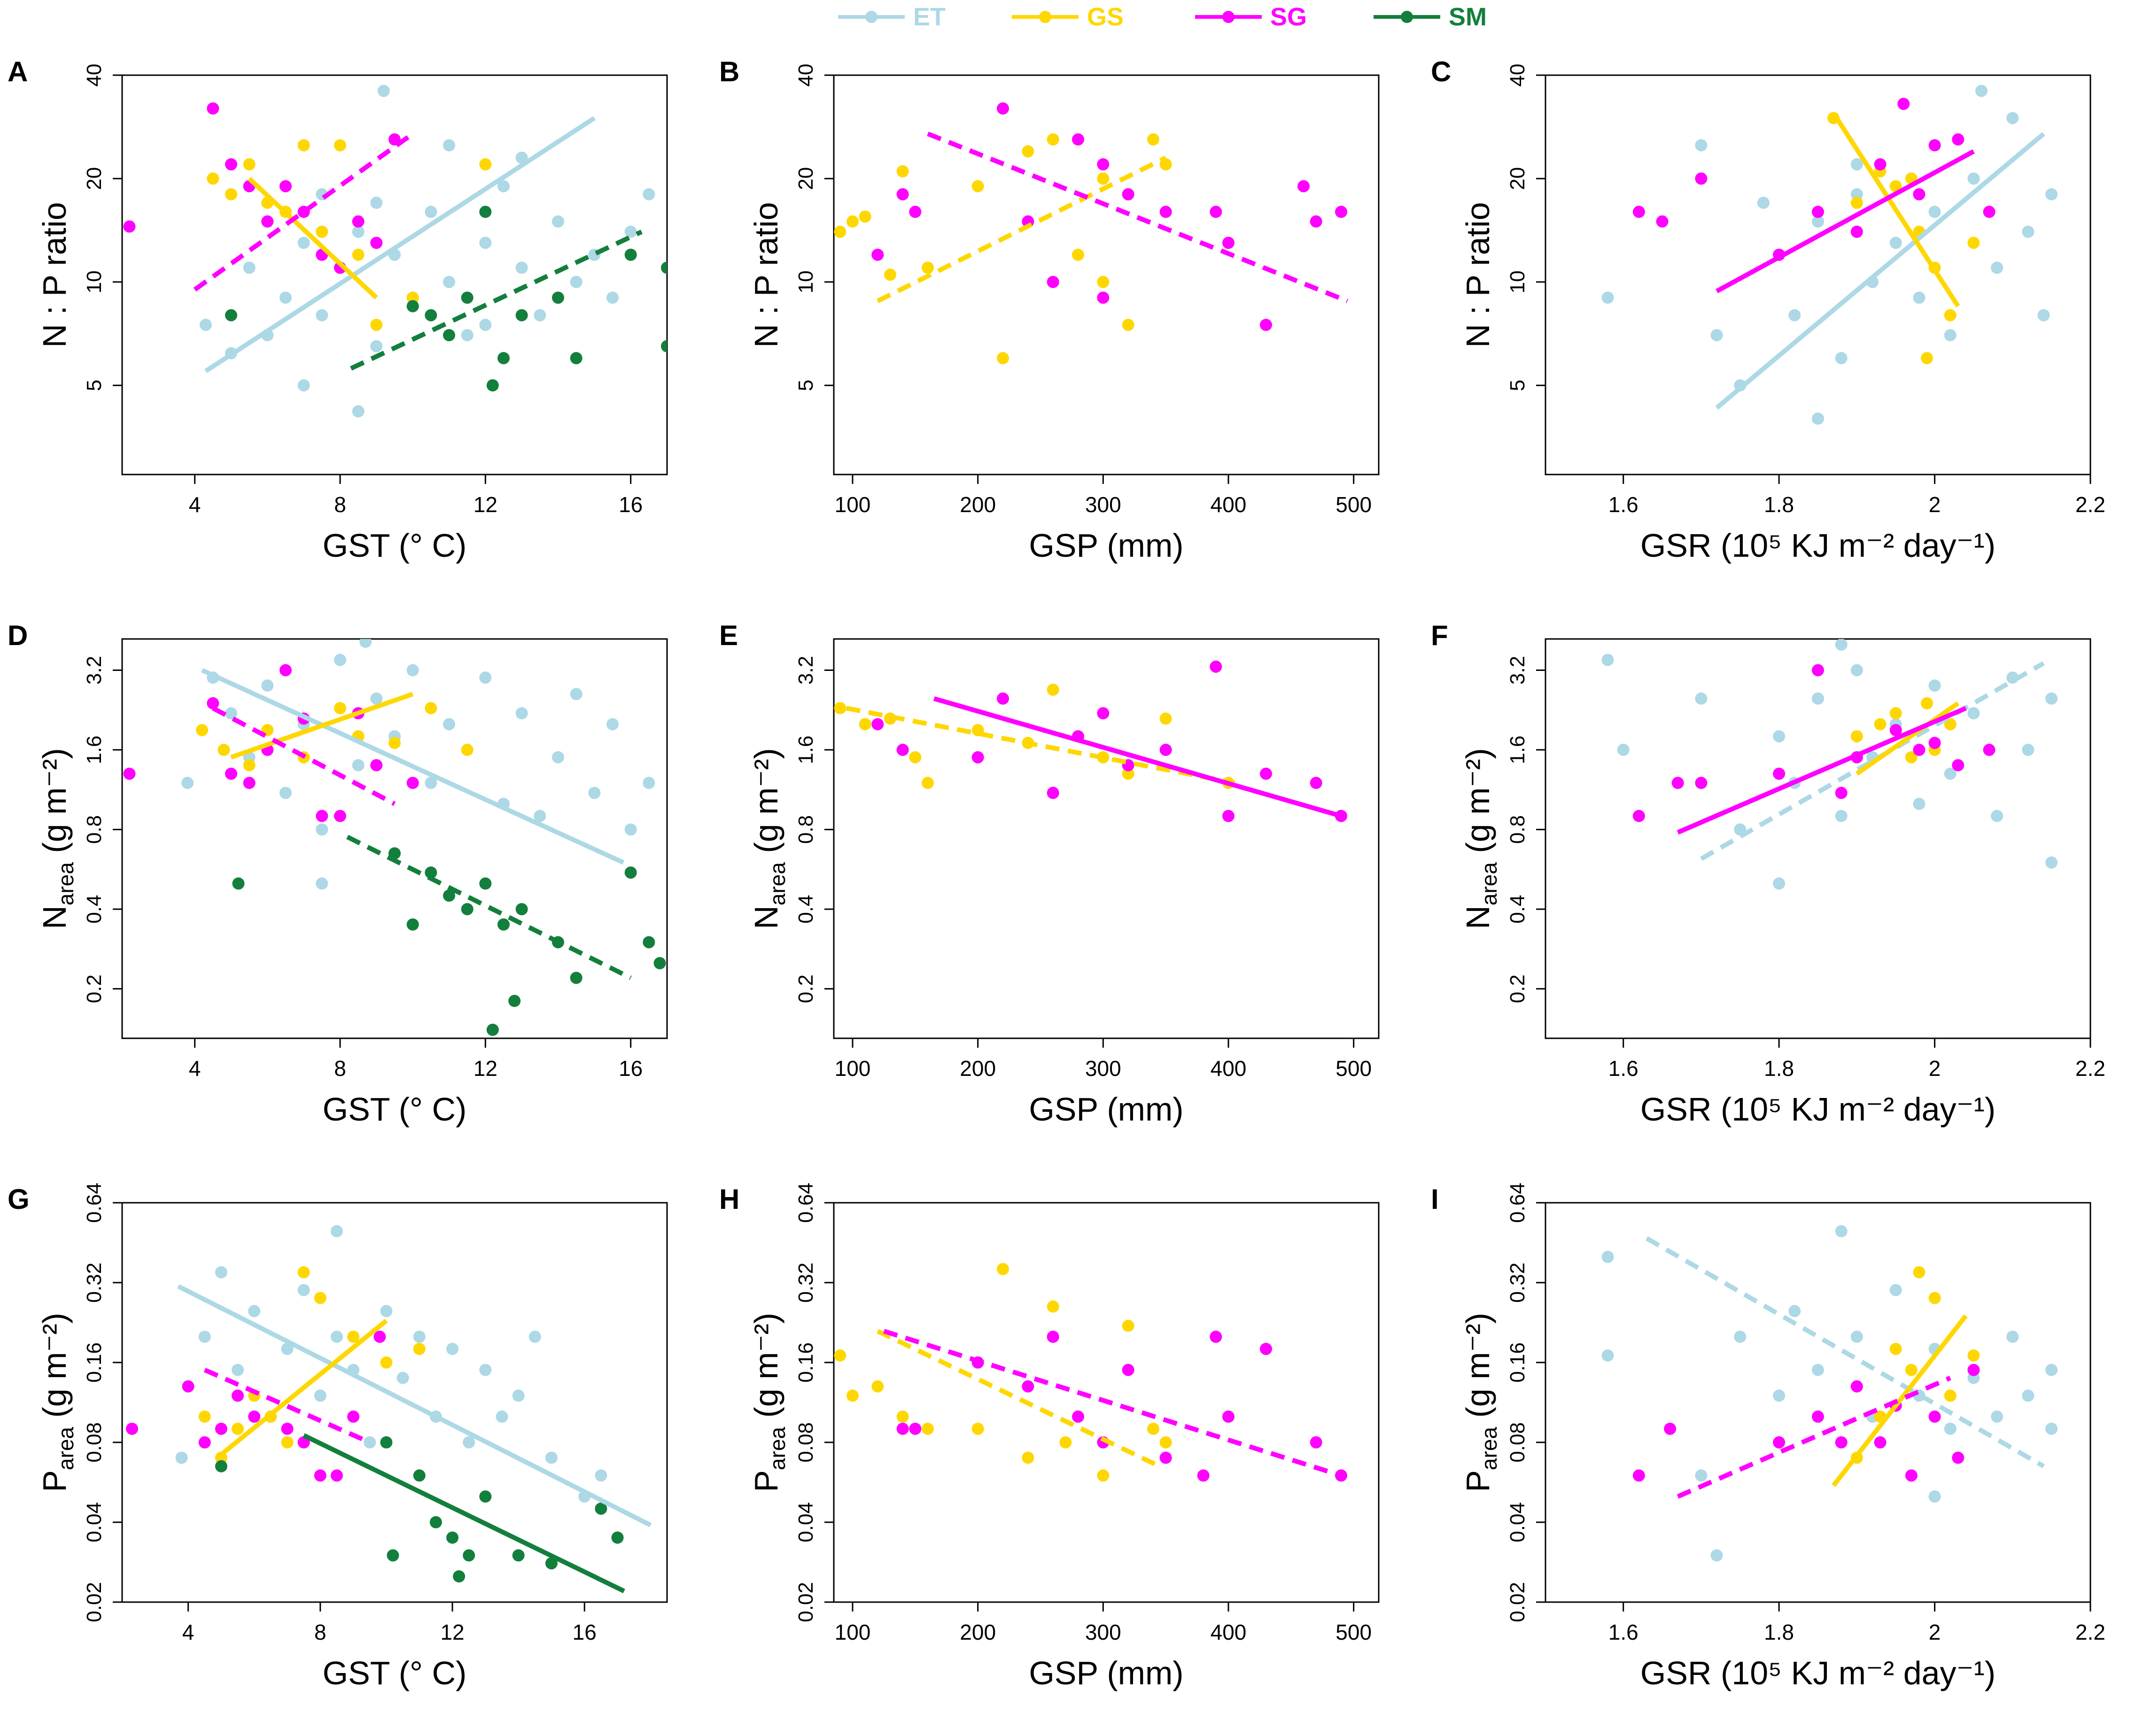  I want to click on y-tick-label: 1.6, so click(94, 749).